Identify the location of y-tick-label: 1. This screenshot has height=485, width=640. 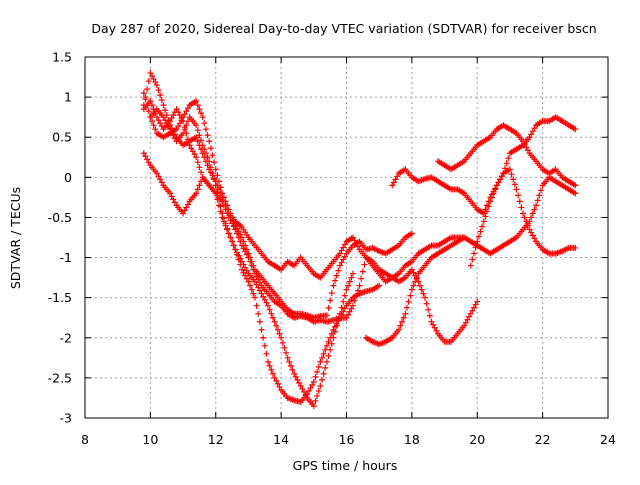
(68, 97).